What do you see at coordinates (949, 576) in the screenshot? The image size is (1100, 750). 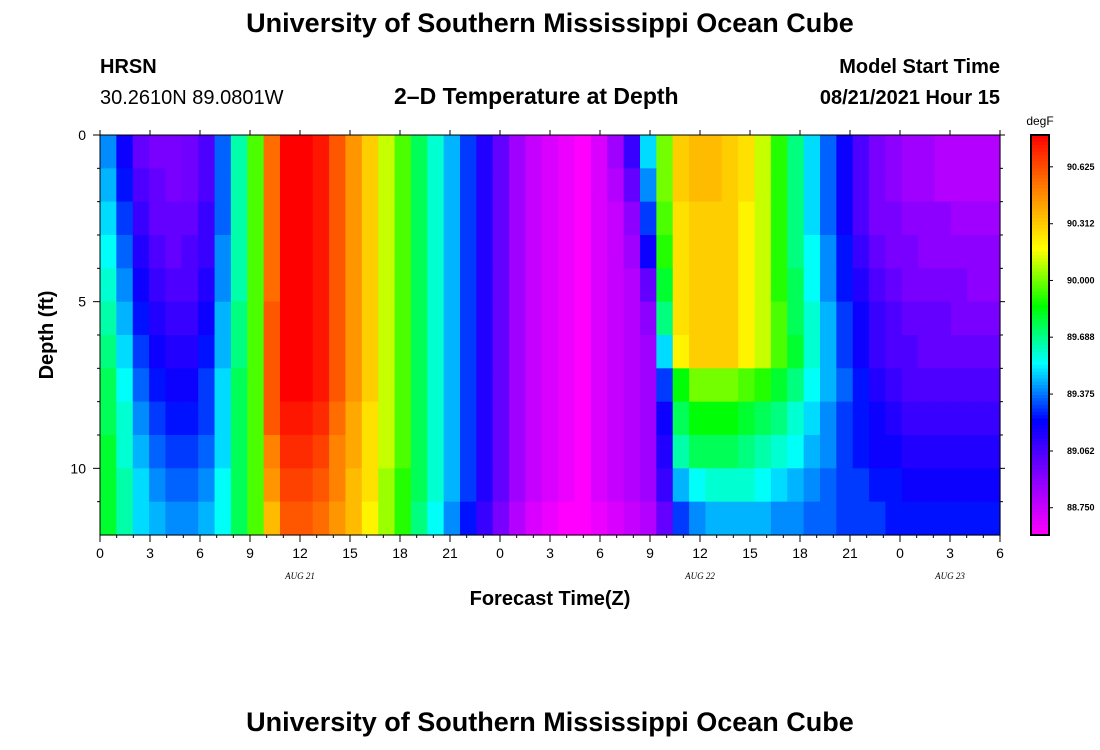 I see `date-label: AUG 23` at bounding box center [949, 576].